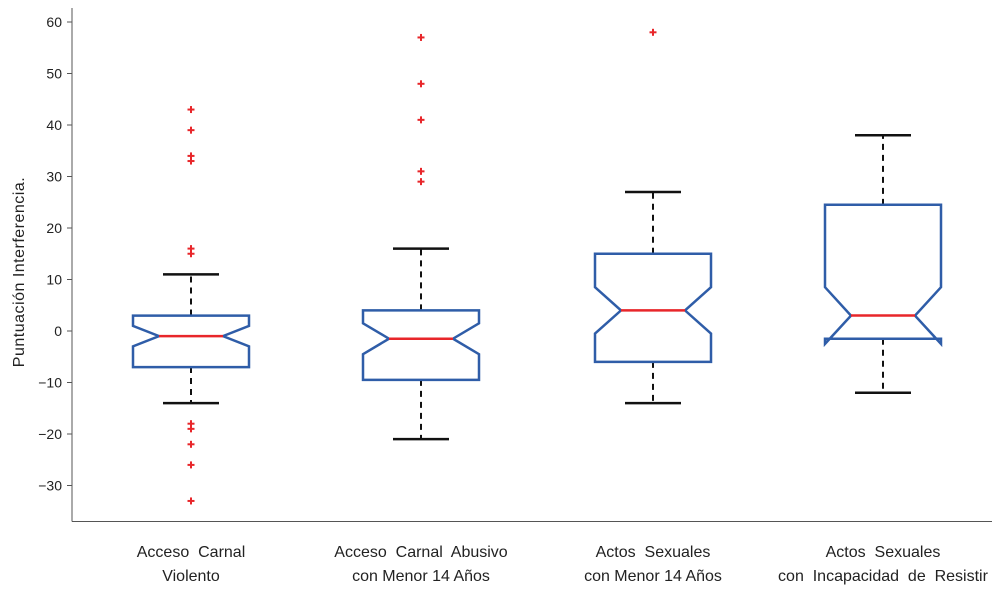 The image size is (997, 590). What do you see at coordinates (19, 272) in the screenshot?
I see `y-axis-label: Puntuación Interferencia.` at bounding box center [19, 272].